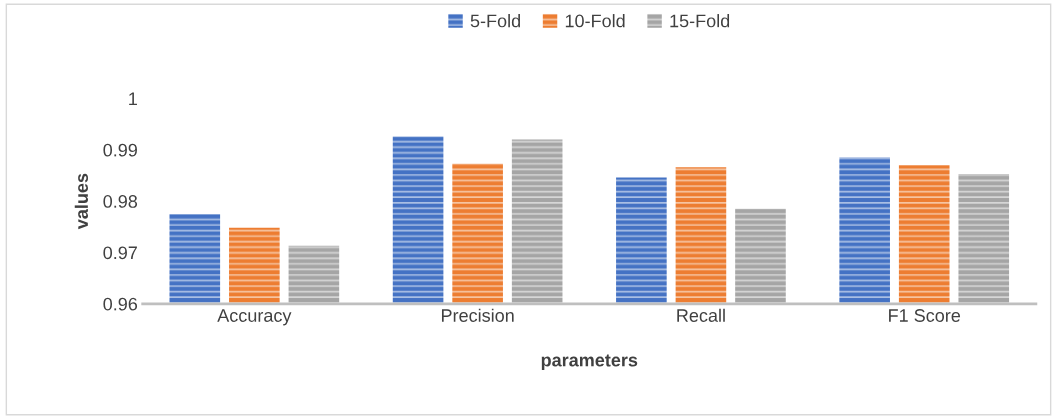 This screenshot has height=419, width=1057. Describe the element at coordinates (595, 21) in the screenshot. I see `legend-label: 10-Fold` at that location.